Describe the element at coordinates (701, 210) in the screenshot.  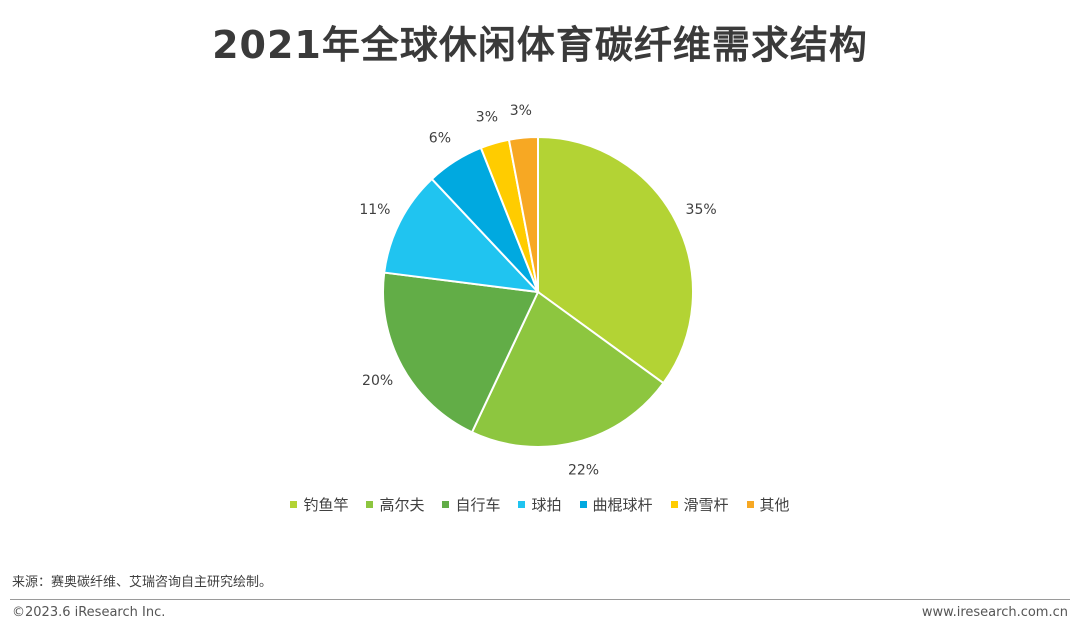
I see `pie-label-1: 35%` at that location.